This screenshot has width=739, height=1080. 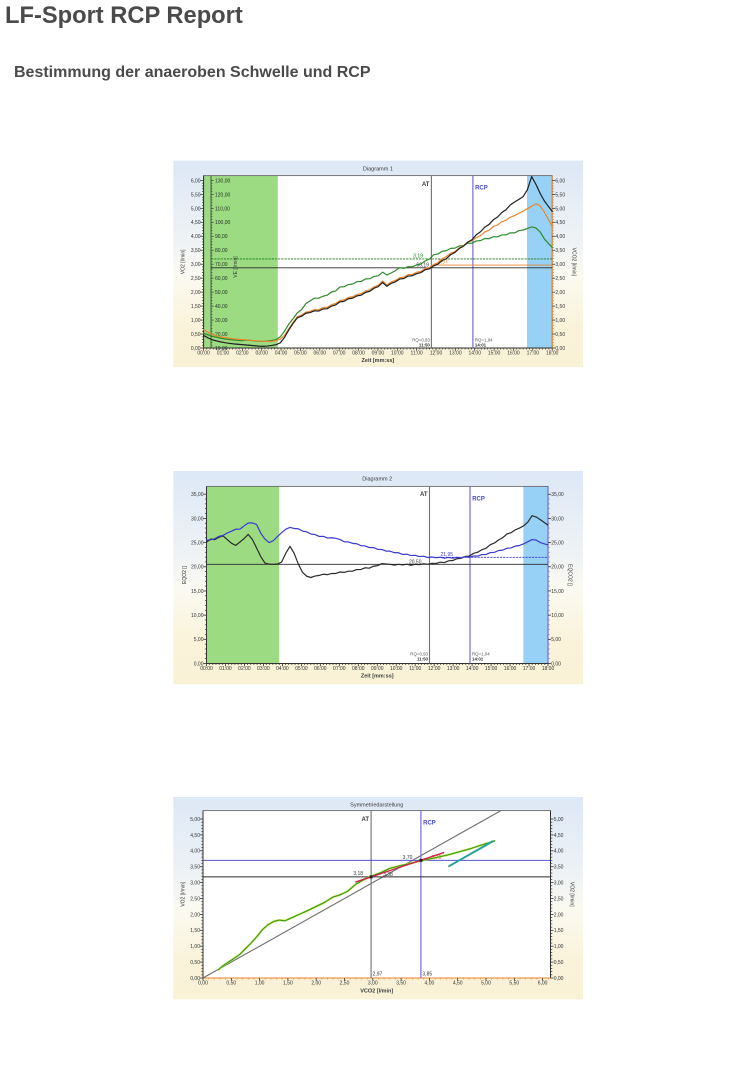 What do you see at coordinates (423, 658) in the screenshot?
I see `svg-text: 11:50` at bounding box center [423, 658].